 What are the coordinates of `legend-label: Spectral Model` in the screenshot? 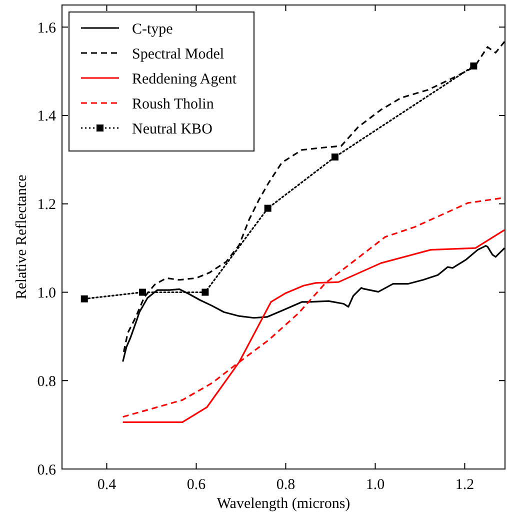 It's located at (178, 54).